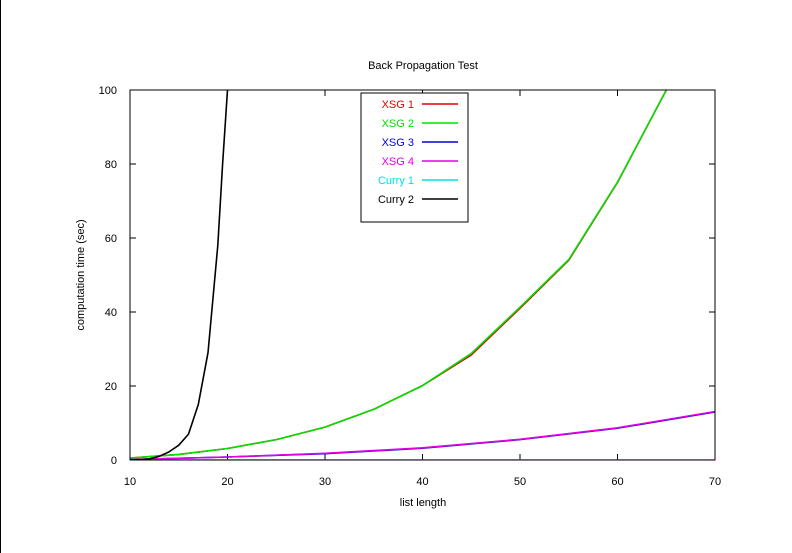 The width and height of the screenshot is (792, 553). What do you see at coordinates (396, 200) in the screenshot?
I see `legend-label-curry-2: Curry 2` at bounding box center [396, 200].